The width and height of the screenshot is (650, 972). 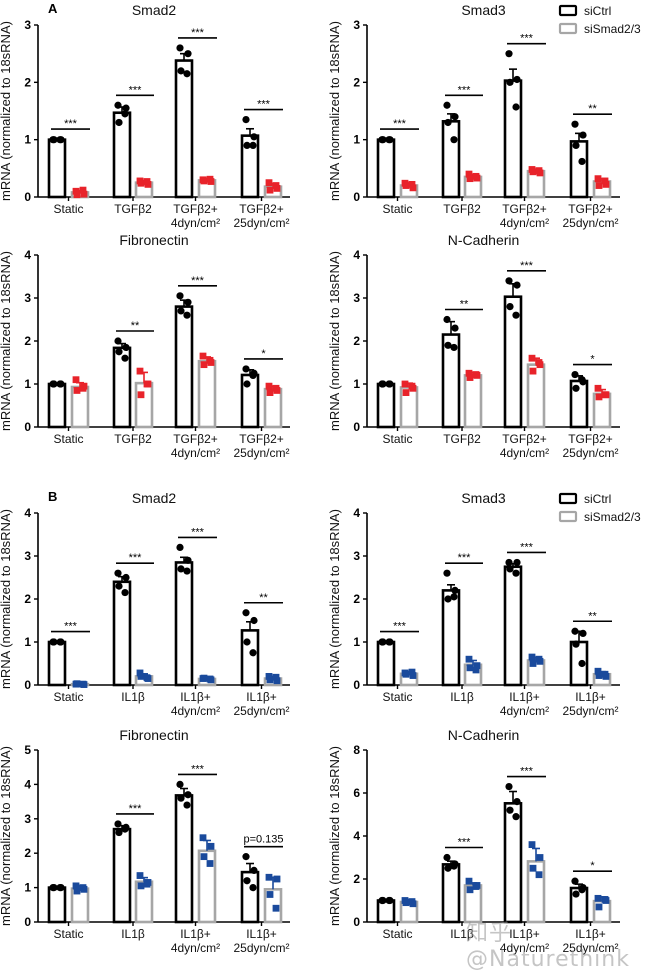 I want to click on y-tick-label: 4, so click(x=356, y=513).